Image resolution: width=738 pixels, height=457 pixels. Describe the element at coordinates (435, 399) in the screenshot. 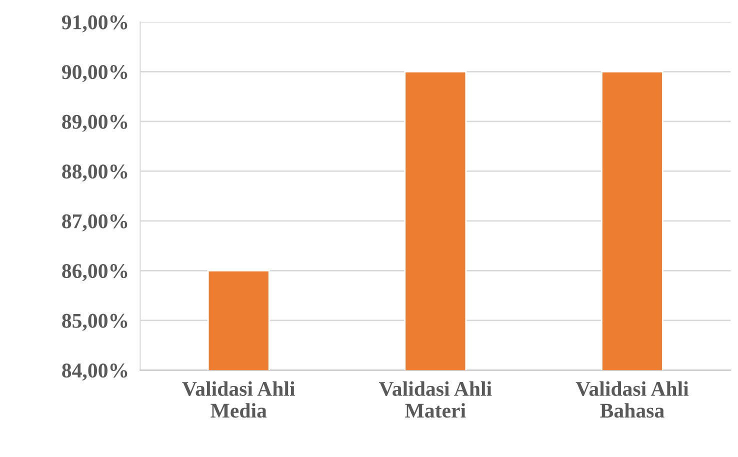

I see `x-tick-label: Validasi Ahli Materi` at that location.